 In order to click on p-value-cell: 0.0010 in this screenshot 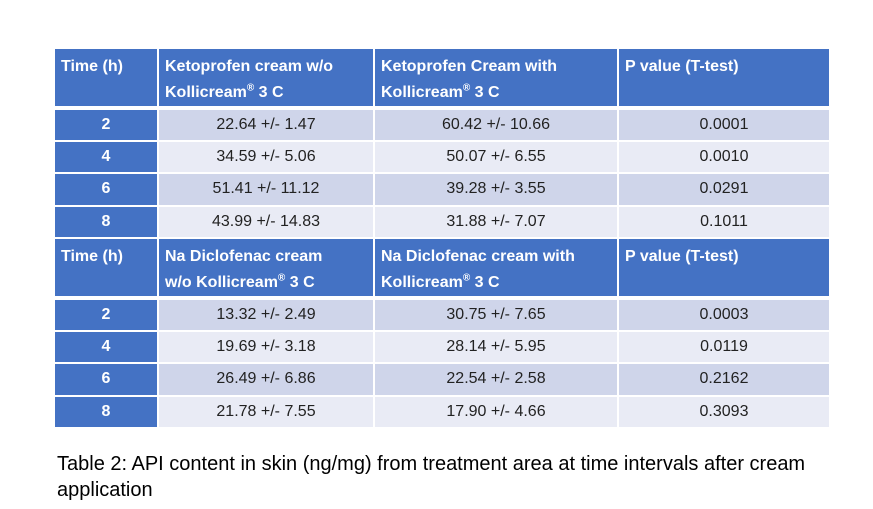, I will do `click(724, 156)`.